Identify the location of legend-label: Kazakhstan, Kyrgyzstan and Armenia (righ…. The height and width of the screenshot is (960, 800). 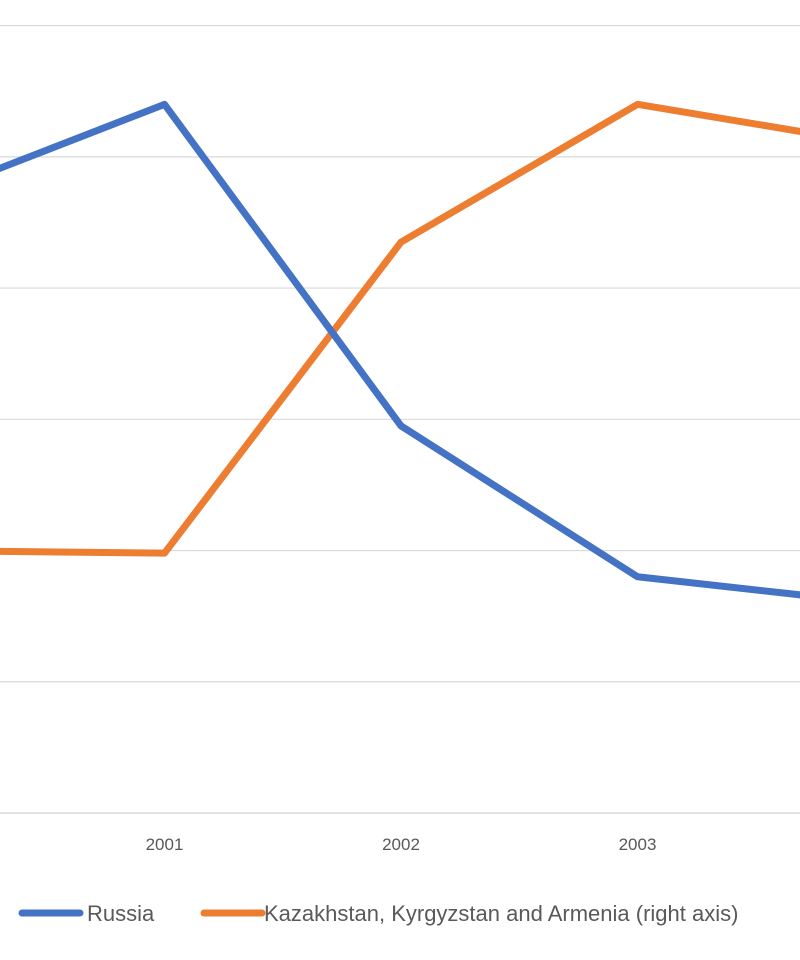
(501, 913).